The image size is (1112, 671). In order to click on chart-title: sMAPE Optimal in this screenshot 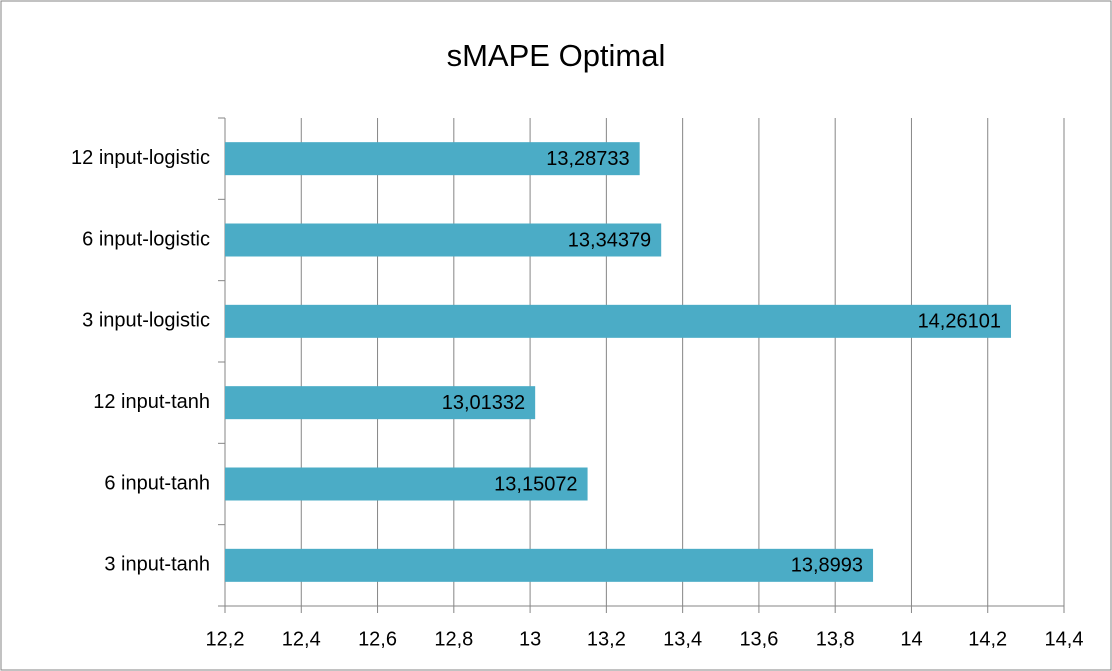, I will do `click(556, 55)`.